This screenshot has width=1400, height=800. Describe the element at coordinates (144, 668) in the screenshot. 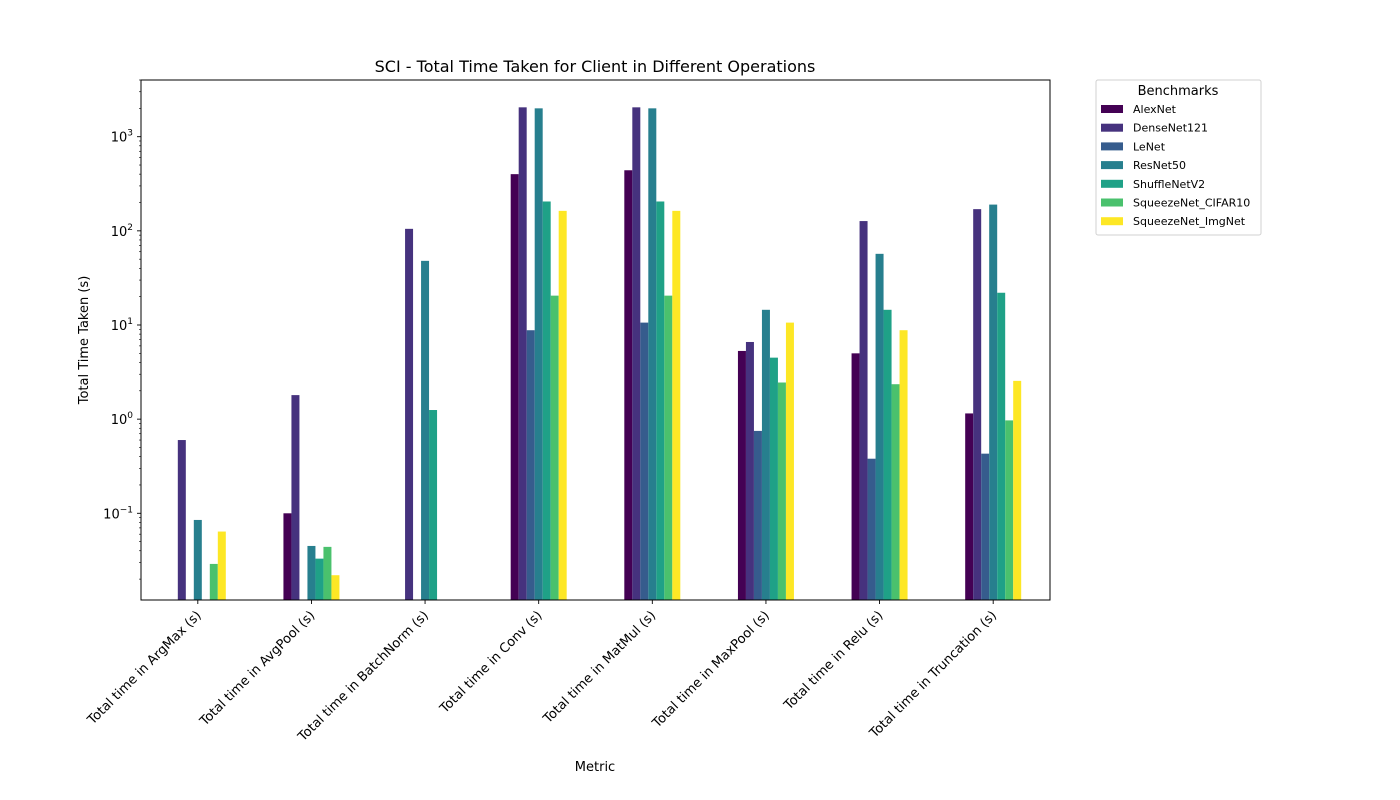

I see `x-tick-label: Total time in ArgMax (s)` at that location.